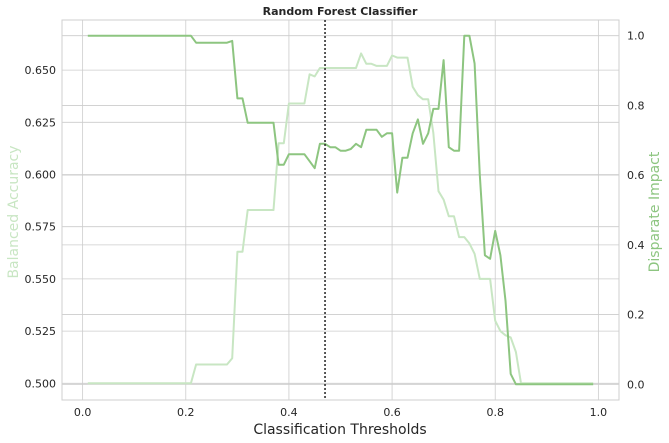  What do you see at coordinates (41, 70) in the screenshot?
I see `y-left-tick-label: 0.650` at bounding box center [41, 70].